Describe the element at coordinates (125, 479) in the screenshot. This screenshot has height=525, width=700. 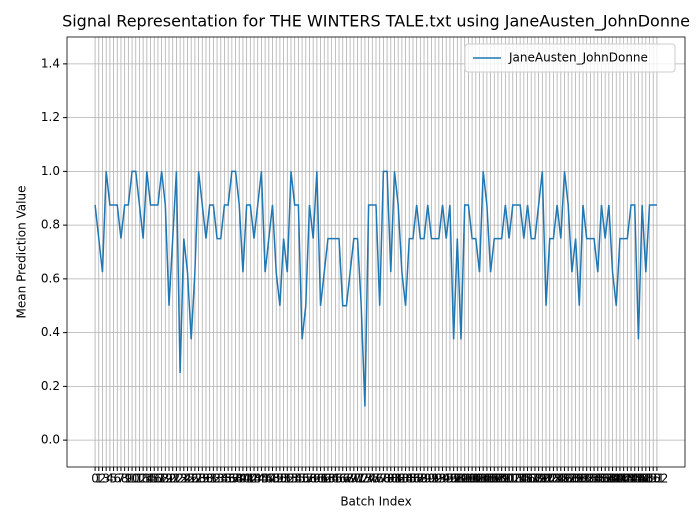
I see `x-tick-label: 8` at that location.